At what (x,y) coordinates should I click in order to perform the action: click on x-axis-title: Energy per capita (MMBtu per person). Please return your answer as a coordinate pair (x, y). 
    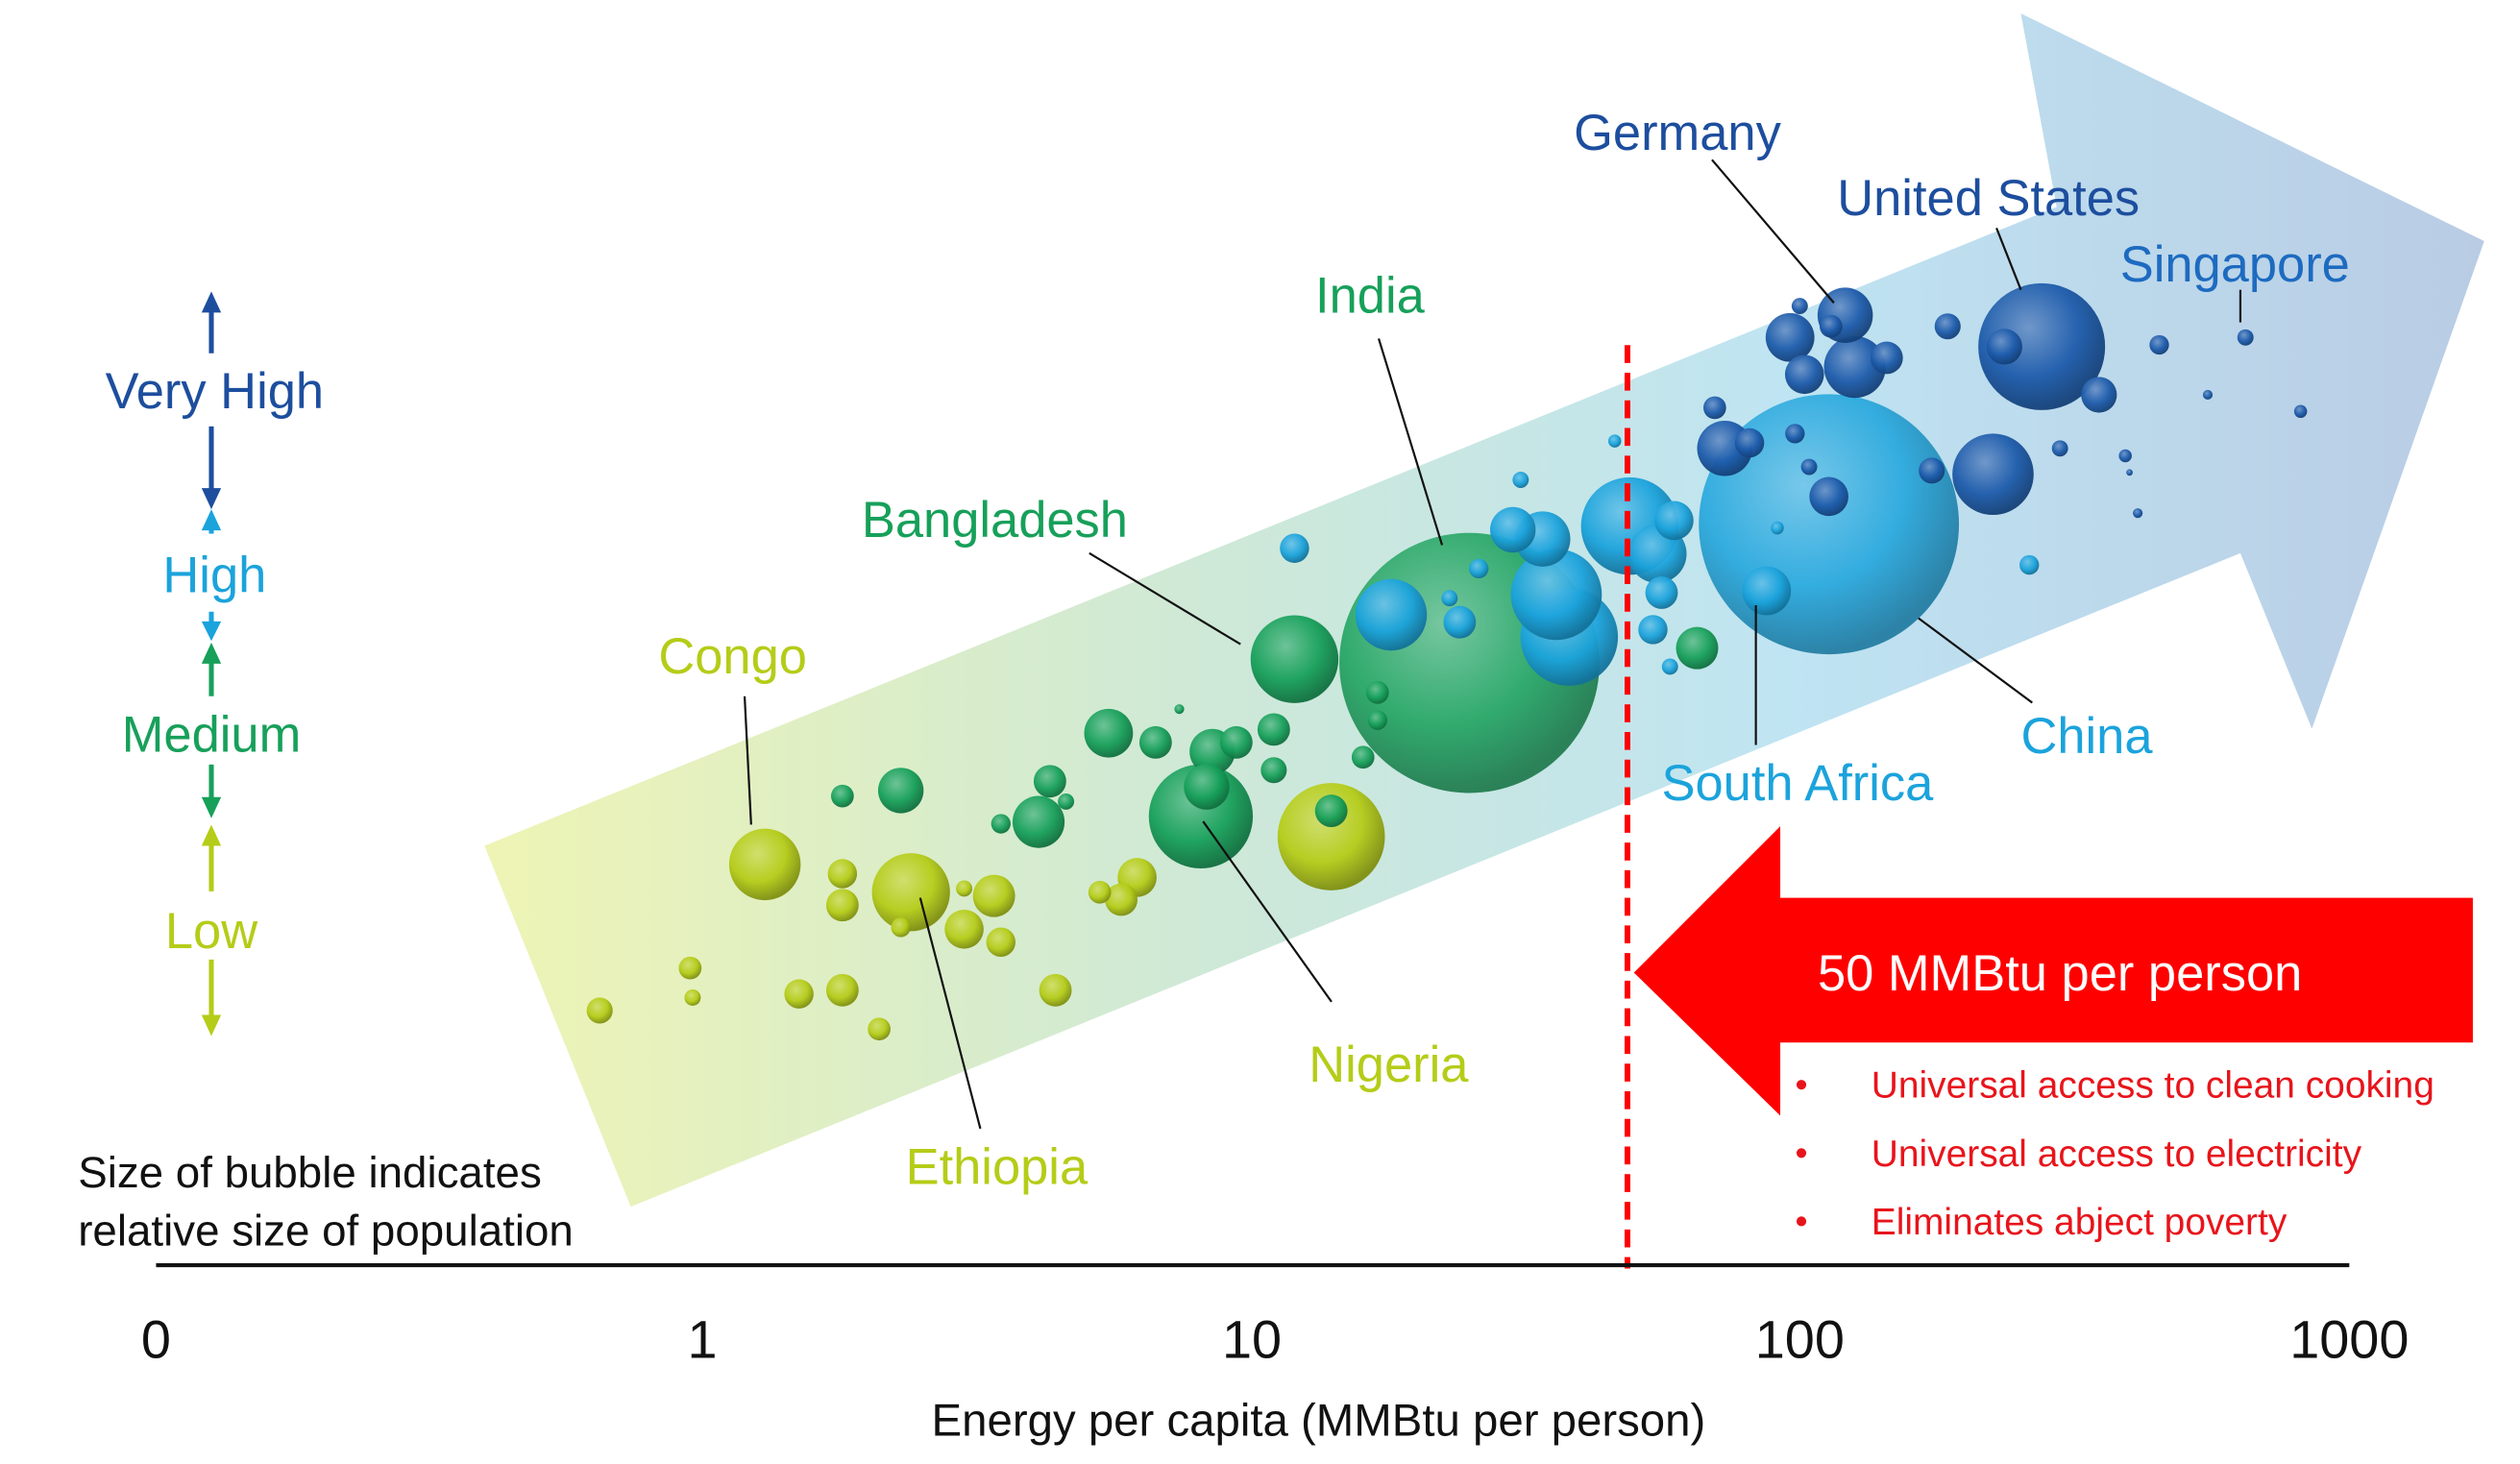
    Looking at the image, I should click on (1319, 1421).